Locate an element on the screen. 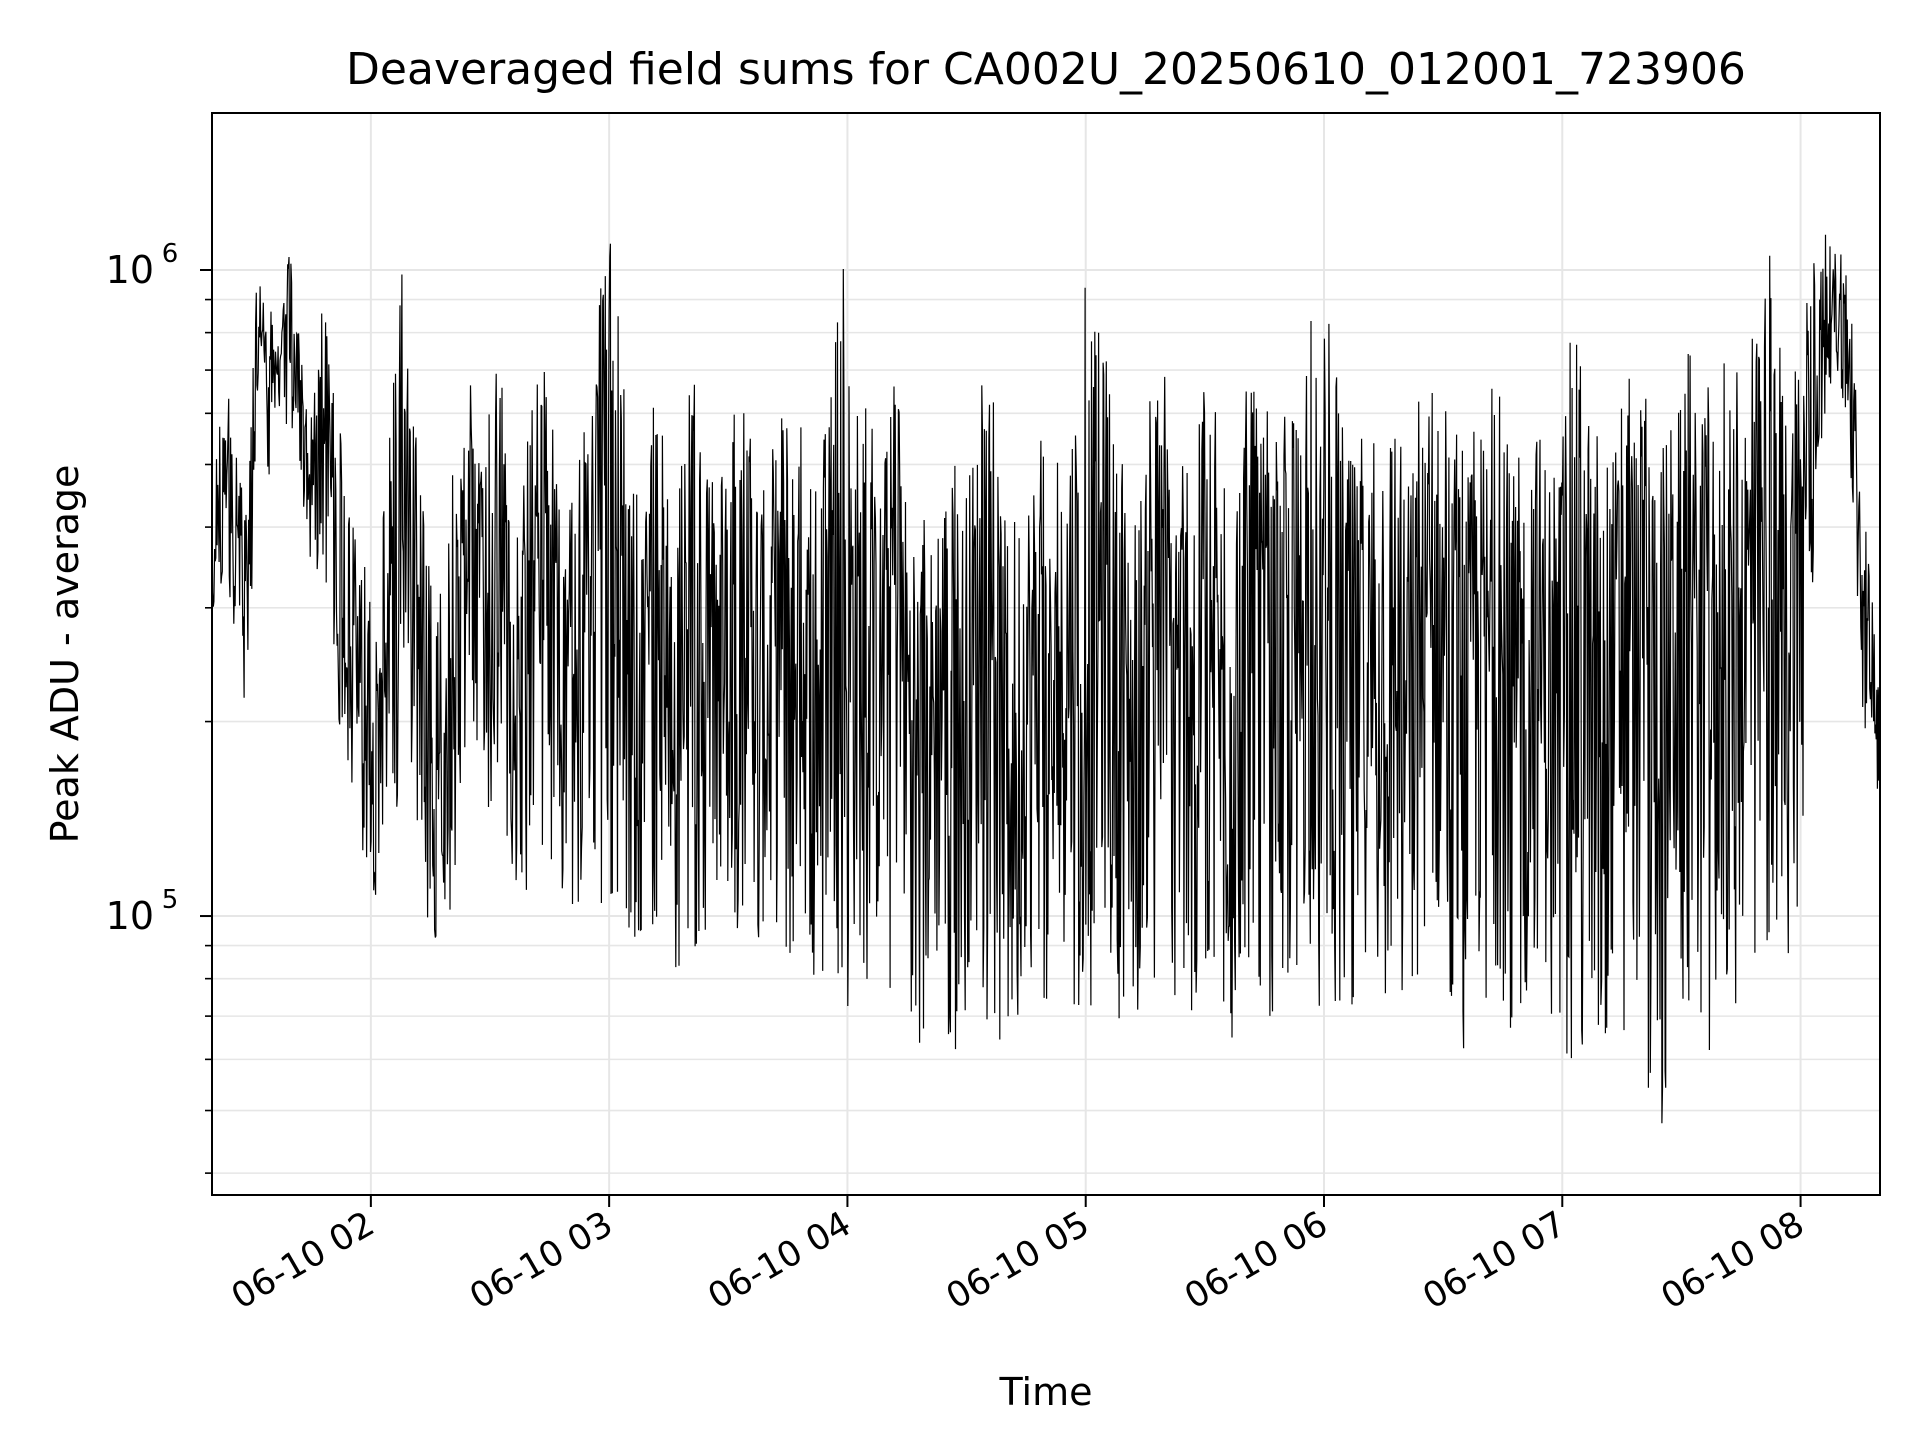 The height and width of the screenshot is (1440, 1920). x-axis-label: Time is located at coordinates (1046, 1392).